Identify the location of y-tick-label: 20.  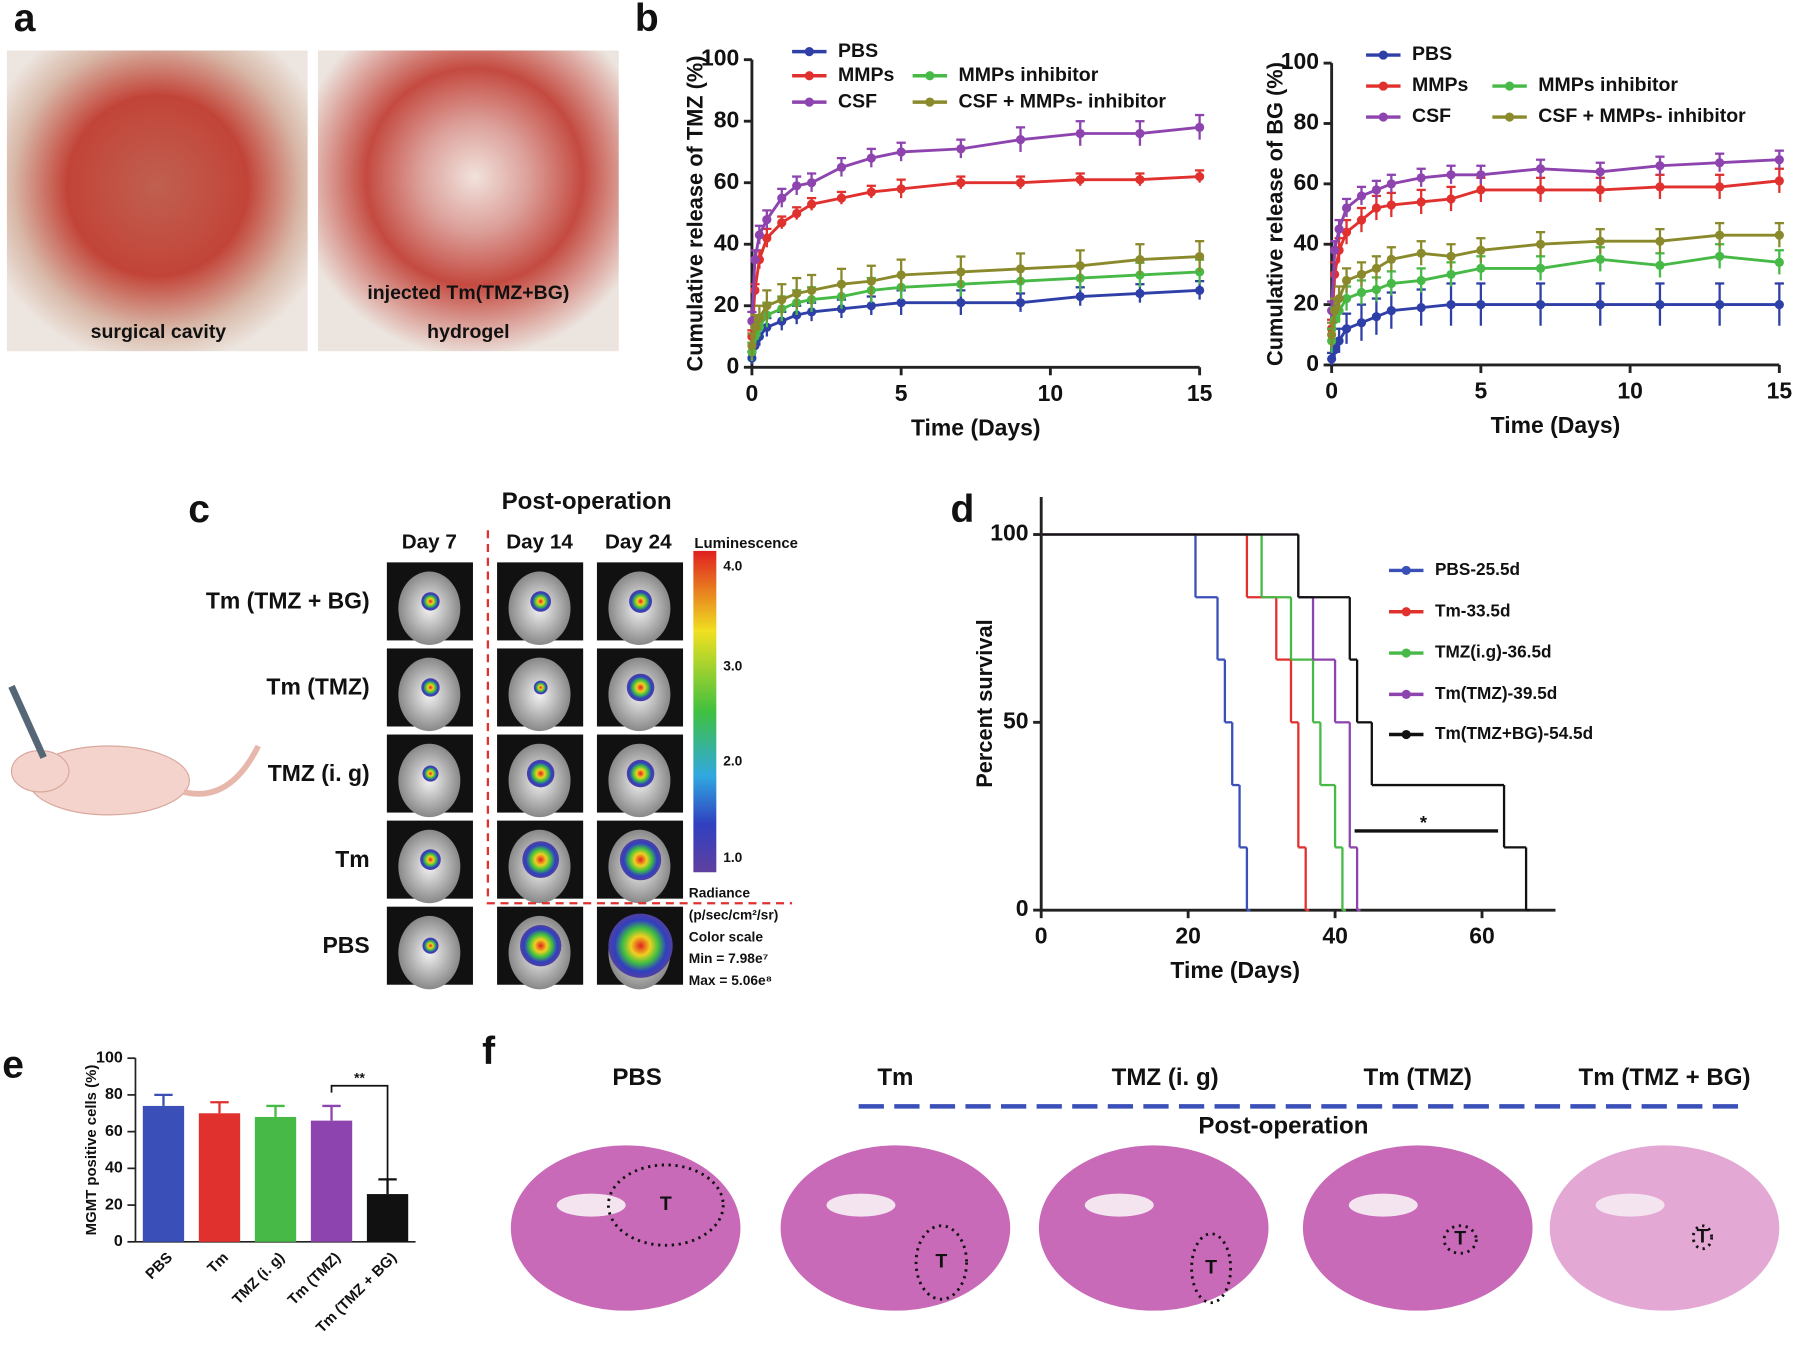
(114, 1204).